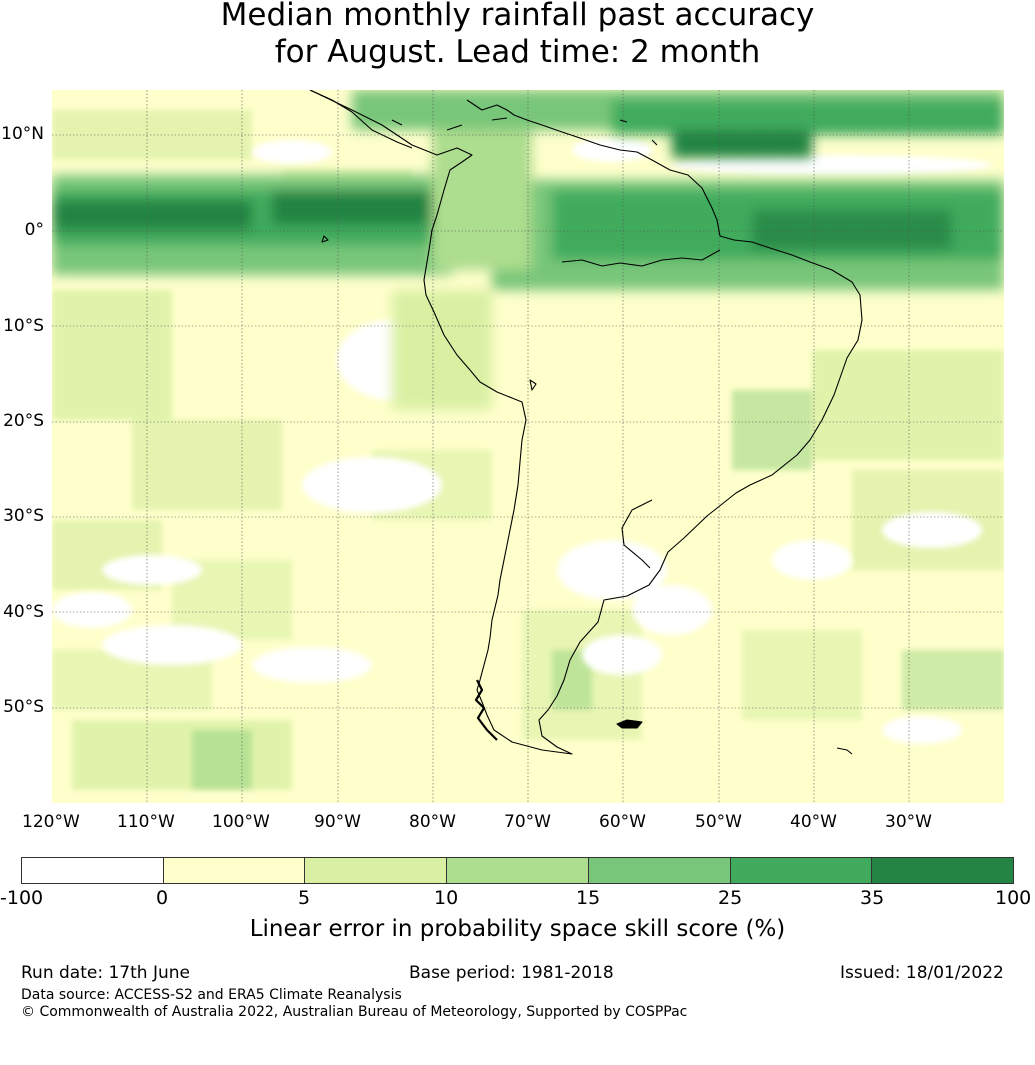 The width and height of the screenshot is (1035, 1065). I want to click on lon-label-60w: 60°W, so click(622, 822).